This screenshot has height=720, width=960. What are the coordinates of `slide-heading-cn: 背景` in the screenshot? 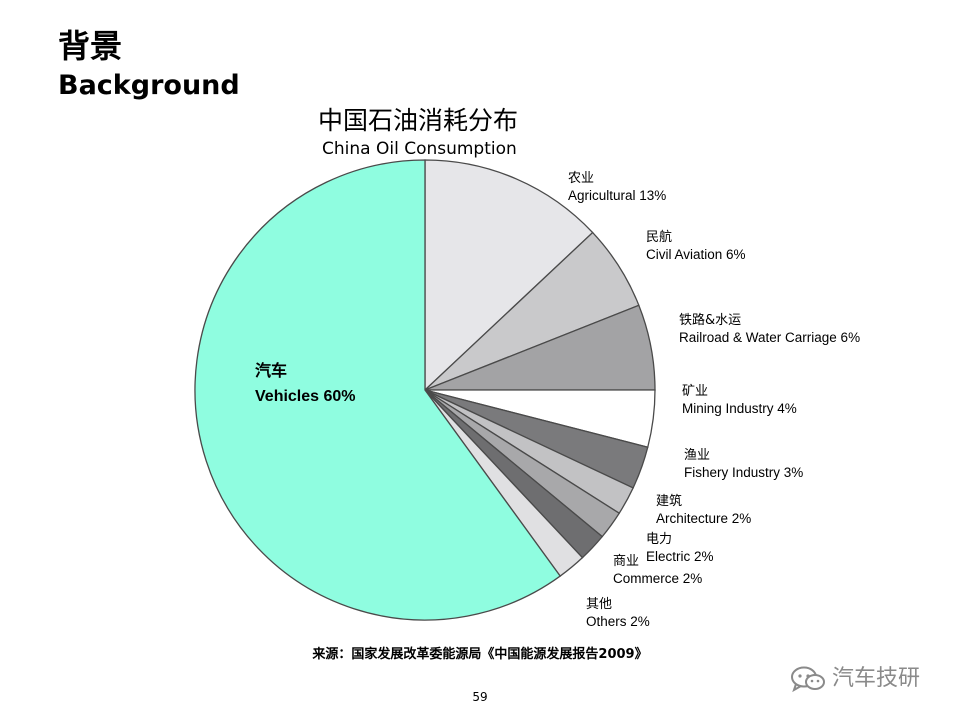 It's located at (90, 46).